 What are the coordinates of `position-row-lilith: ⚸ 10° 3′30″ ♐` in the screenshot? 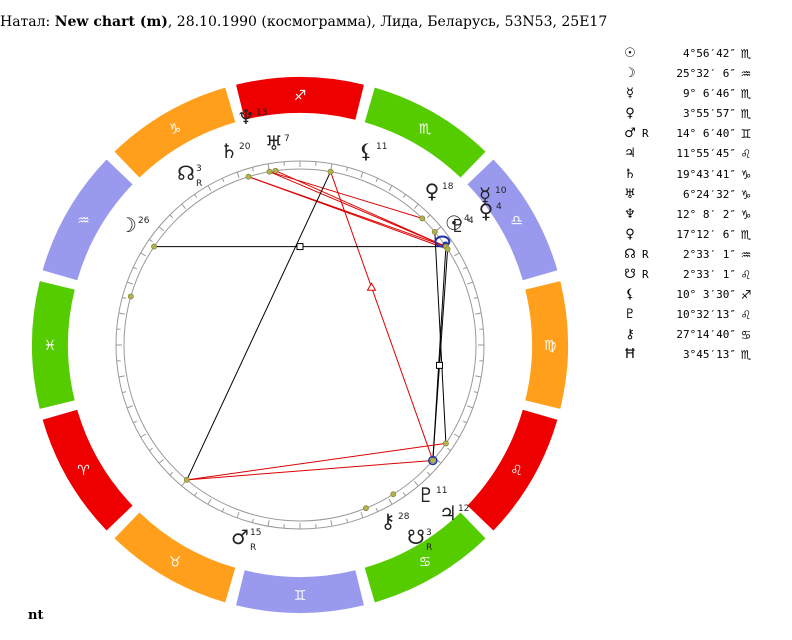 It's located at (687, 295).